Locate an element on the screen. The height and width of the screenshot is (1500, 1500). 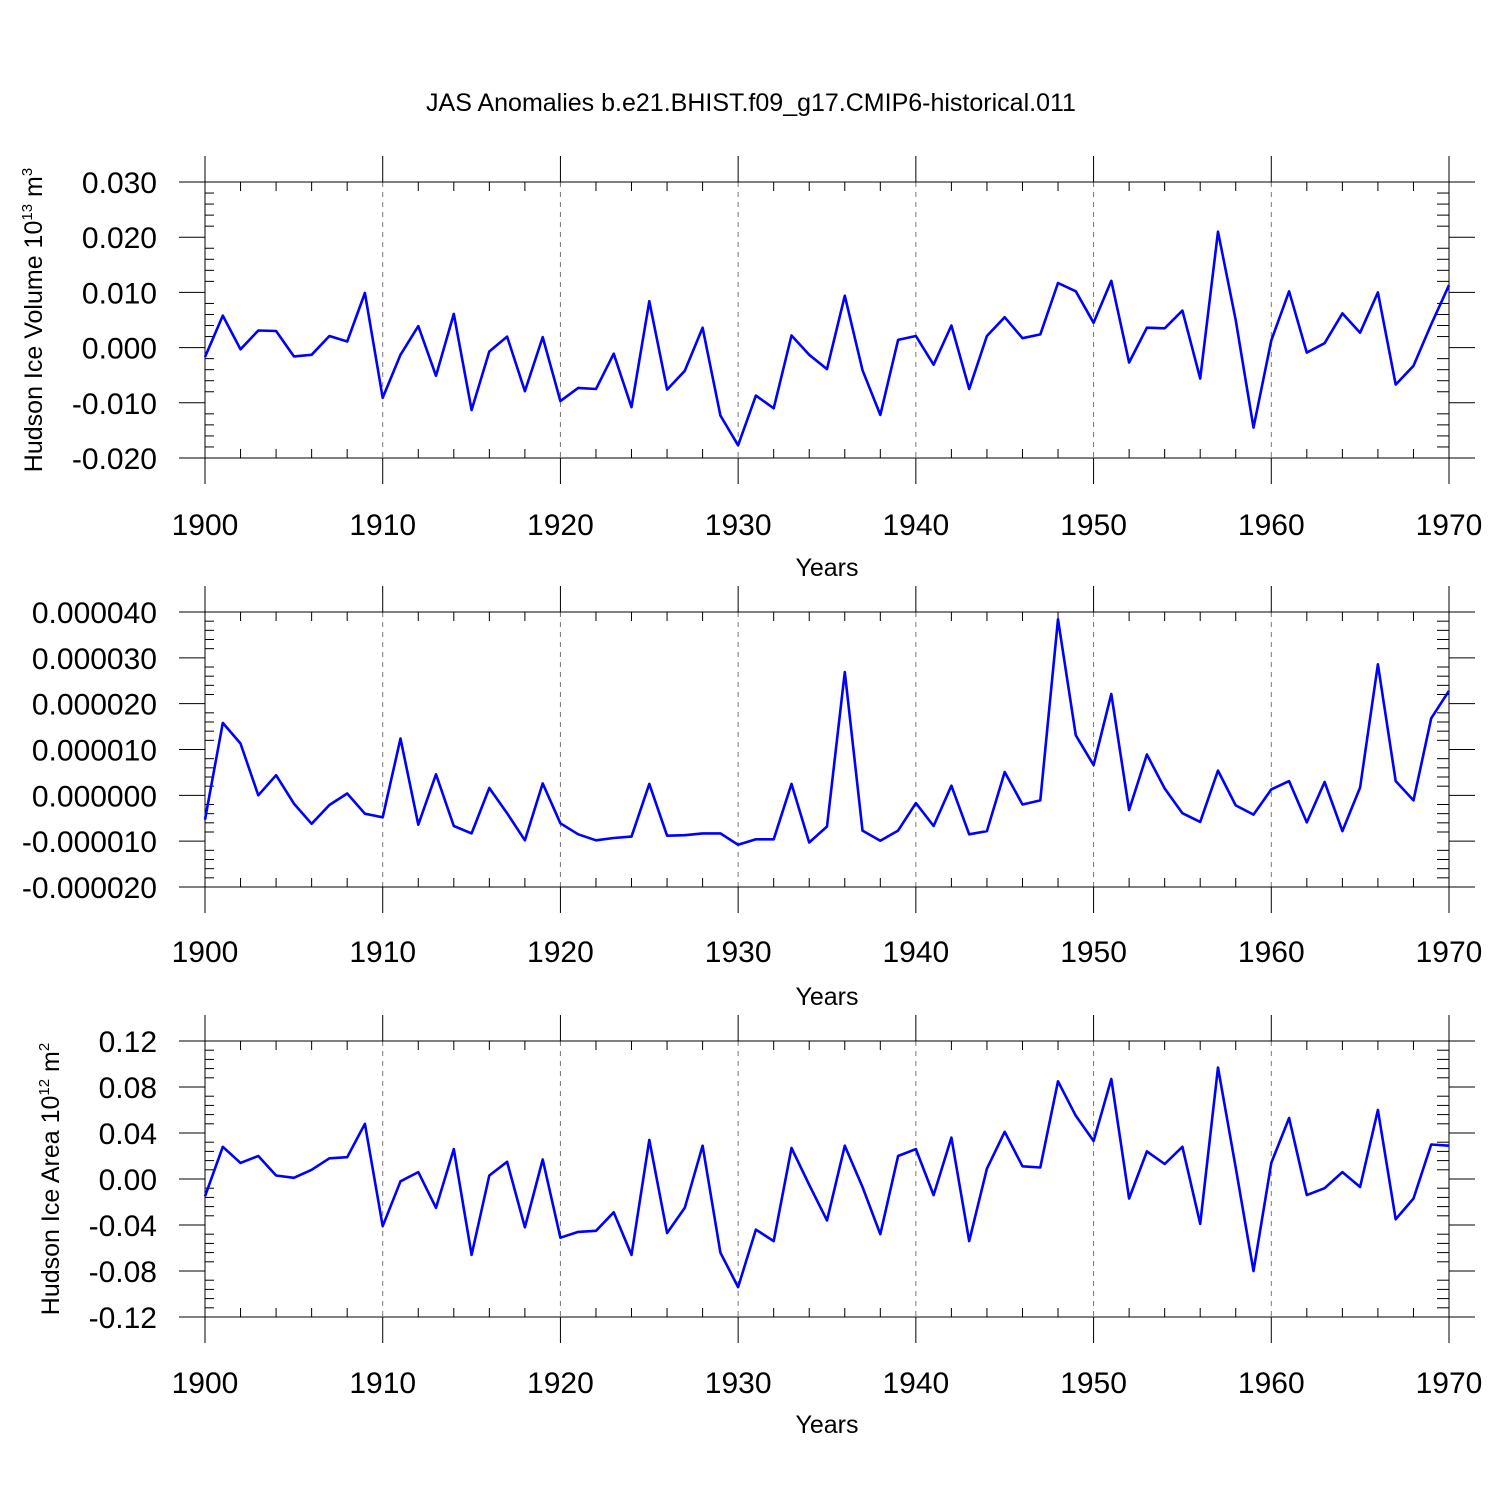
y-tick-label: -0.12 is located at coordinates (123, 1318).